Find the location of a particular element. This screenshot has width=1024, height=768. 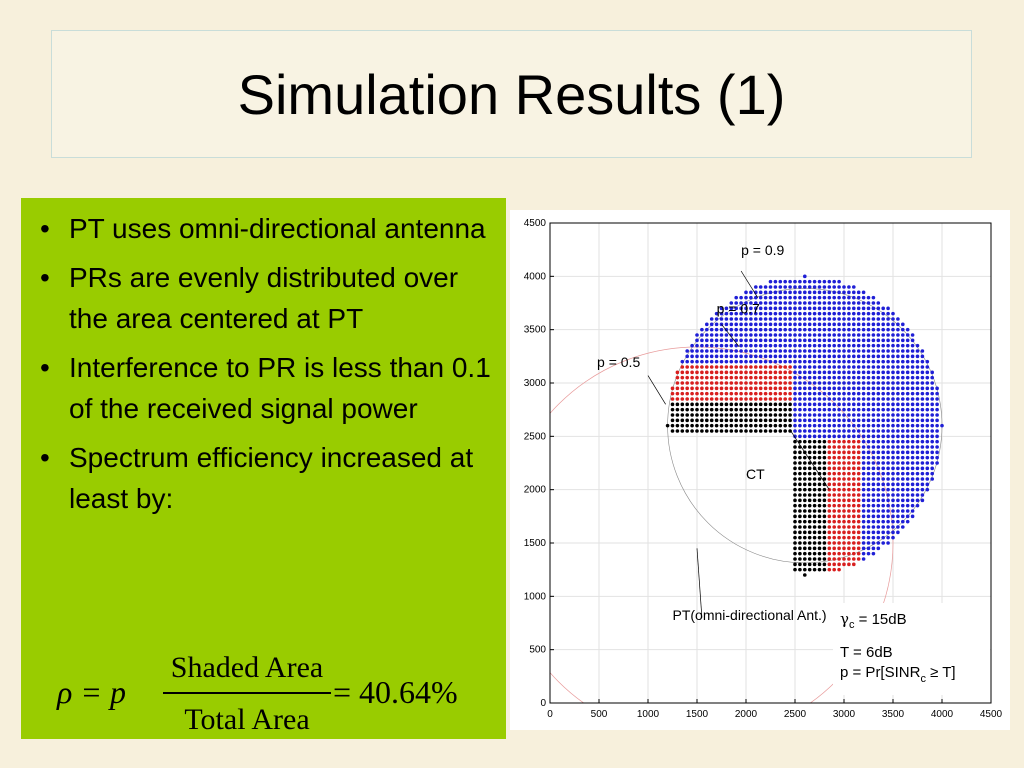

legend-gamma-value: = 15dB is located at coordinates (880, 619).